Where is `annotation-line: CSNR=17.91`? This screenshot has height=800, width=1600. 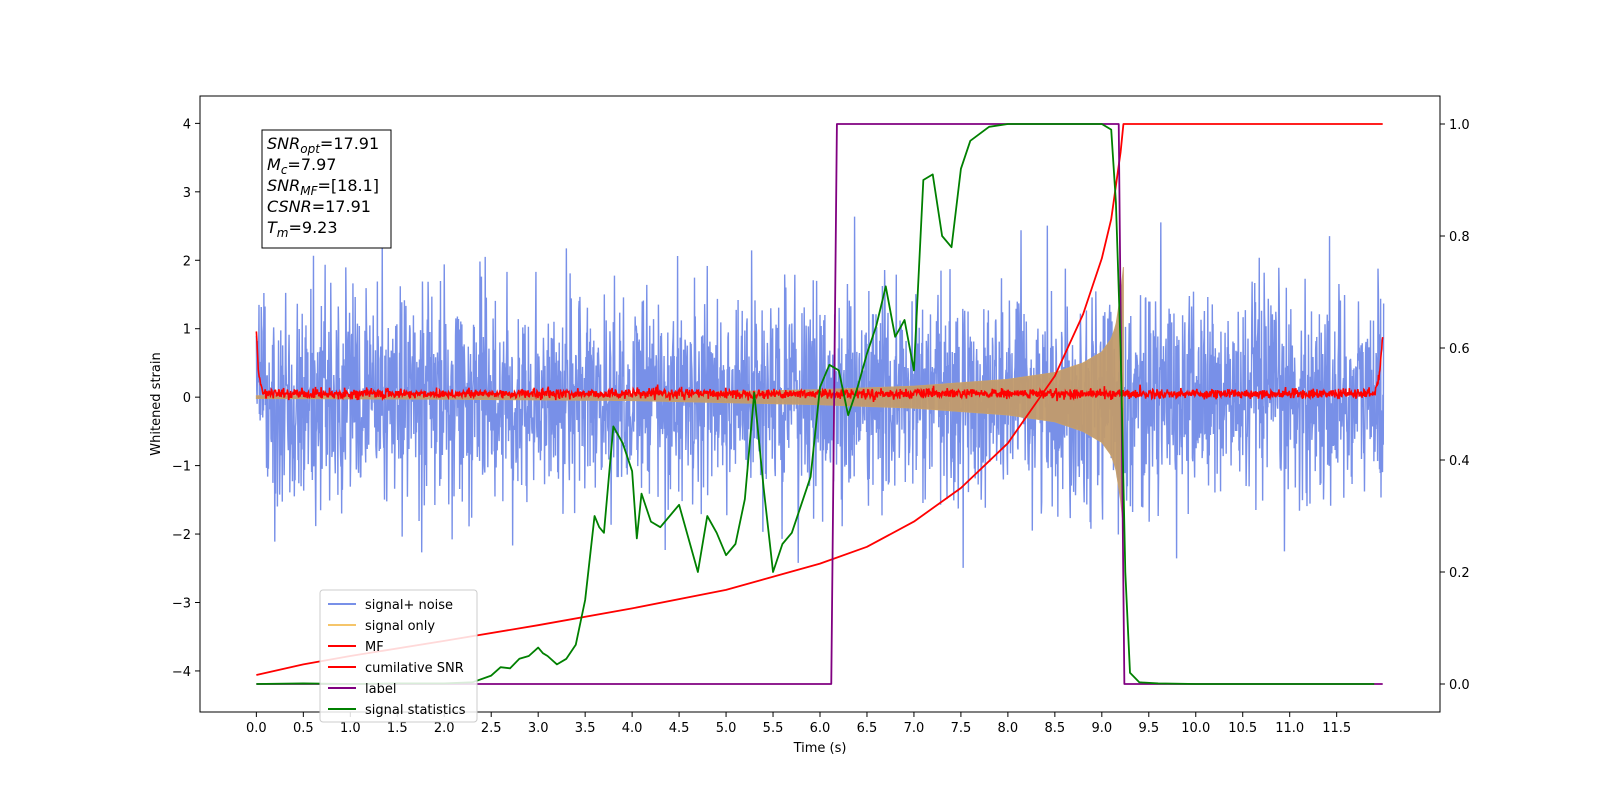
annotation-line: CSNR=17.91 is located at coordinates (319, 206).